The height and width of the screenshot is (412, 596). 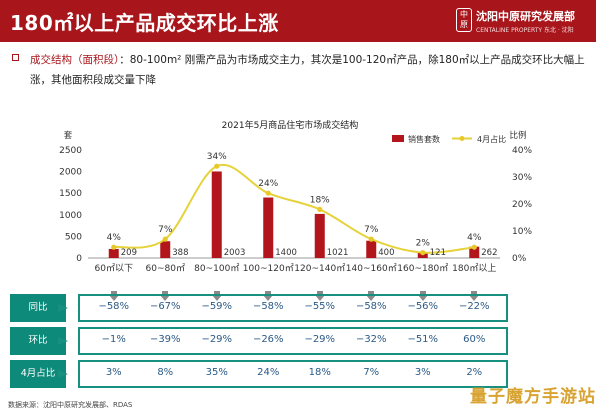 What do you see at coordinates (286, 253) in the screenshot?
I see `bar-value-label: 1400` at bounding box center [286, 253].